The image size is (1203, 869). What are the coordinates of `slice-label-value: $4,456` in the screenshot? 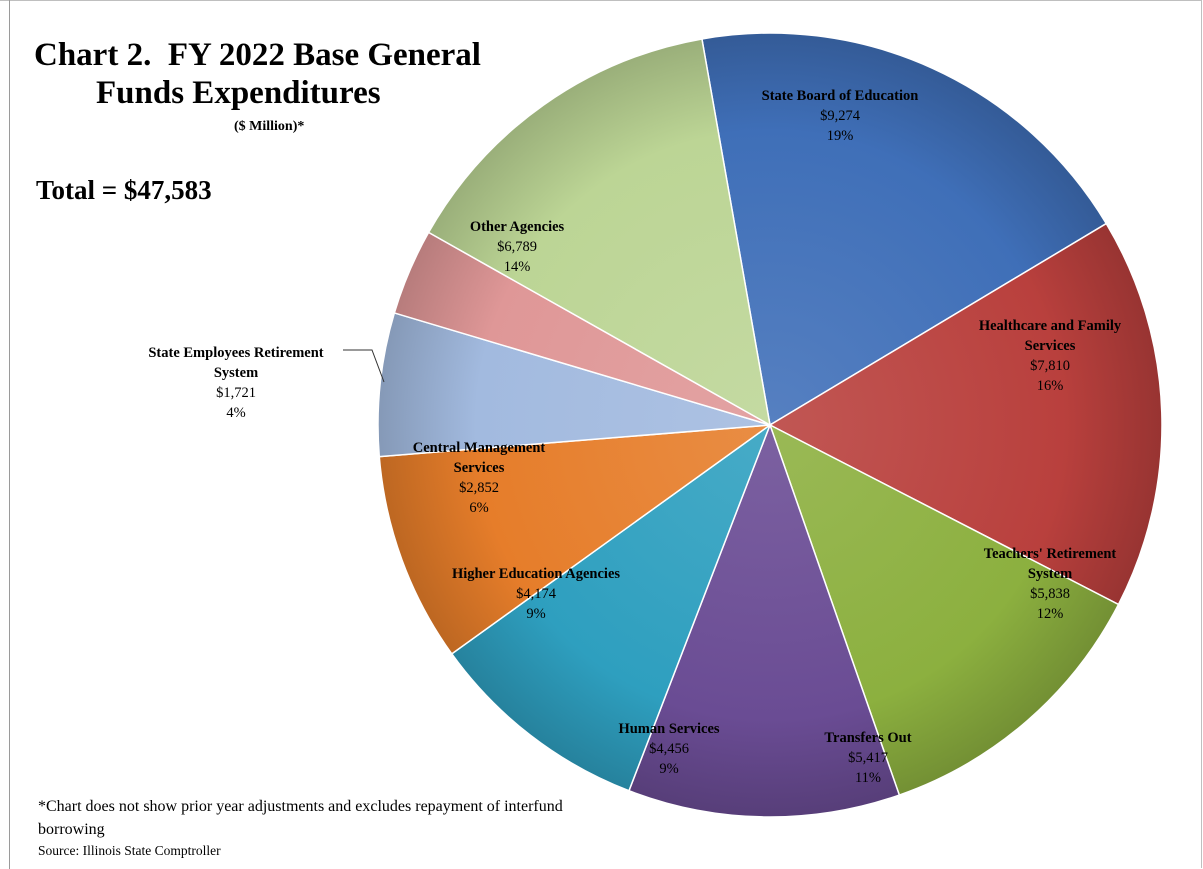 It's located at (669, 749).